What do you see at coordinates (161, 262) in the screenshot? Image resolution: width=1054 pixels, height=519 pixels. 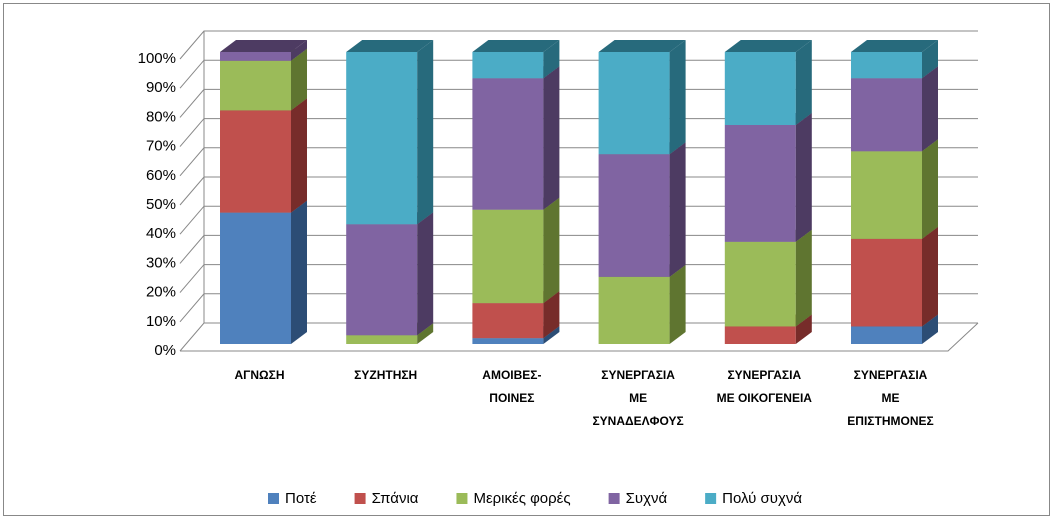 I see `y-tick-label: 30%` at bounding box center [161, 262].